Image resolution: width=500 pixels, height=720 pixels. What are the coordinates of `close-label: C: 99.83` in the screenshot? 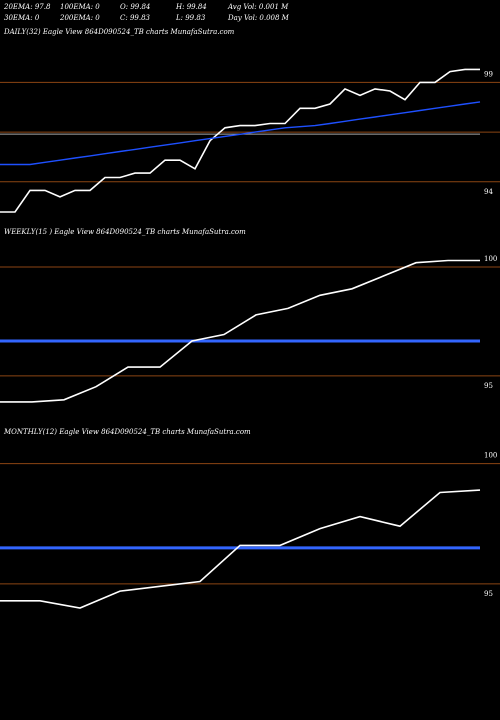 It's located at (135, 18).